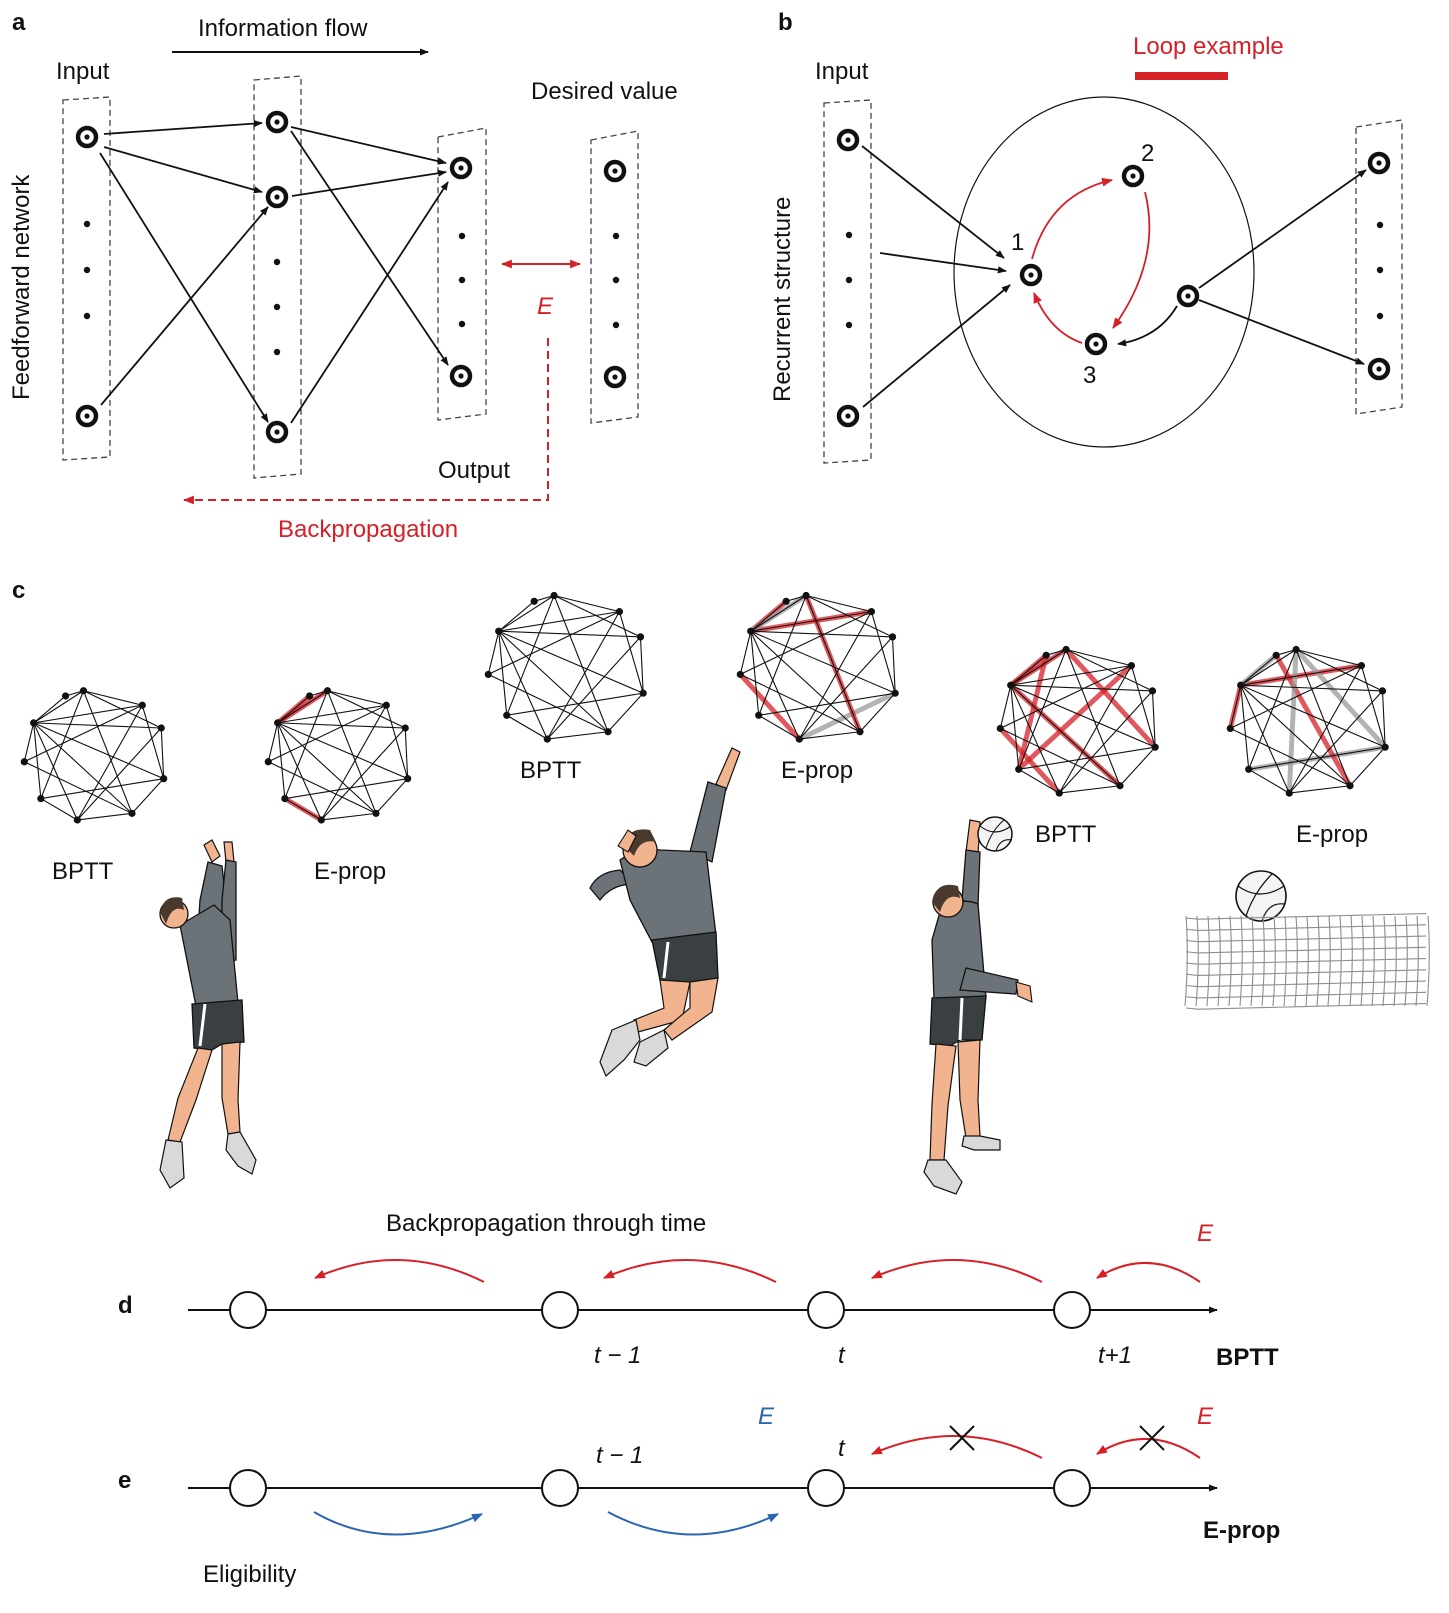 The width and height of the screenshot is (1449, 1613). What do you see at coordinates (1247, 1357) in the screenshot?
I see `method-label-bptt: BPTT` at bounding box center [1247, 1357].